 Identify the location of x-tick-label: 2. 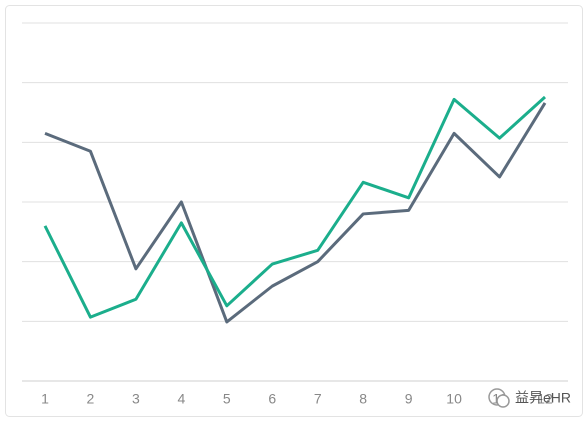
(91, 399).